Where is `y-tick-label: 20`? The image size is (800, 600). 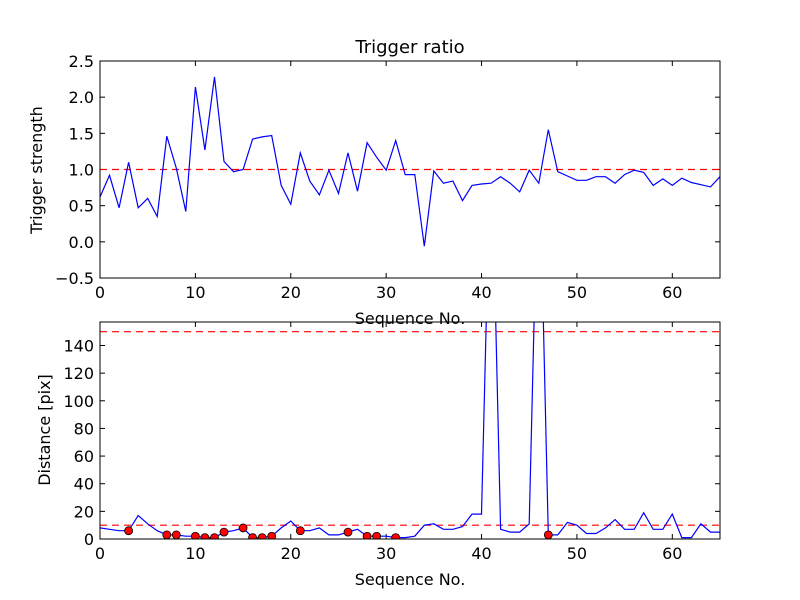
y-tick-label: 20 is located at coordinates (84, 511).